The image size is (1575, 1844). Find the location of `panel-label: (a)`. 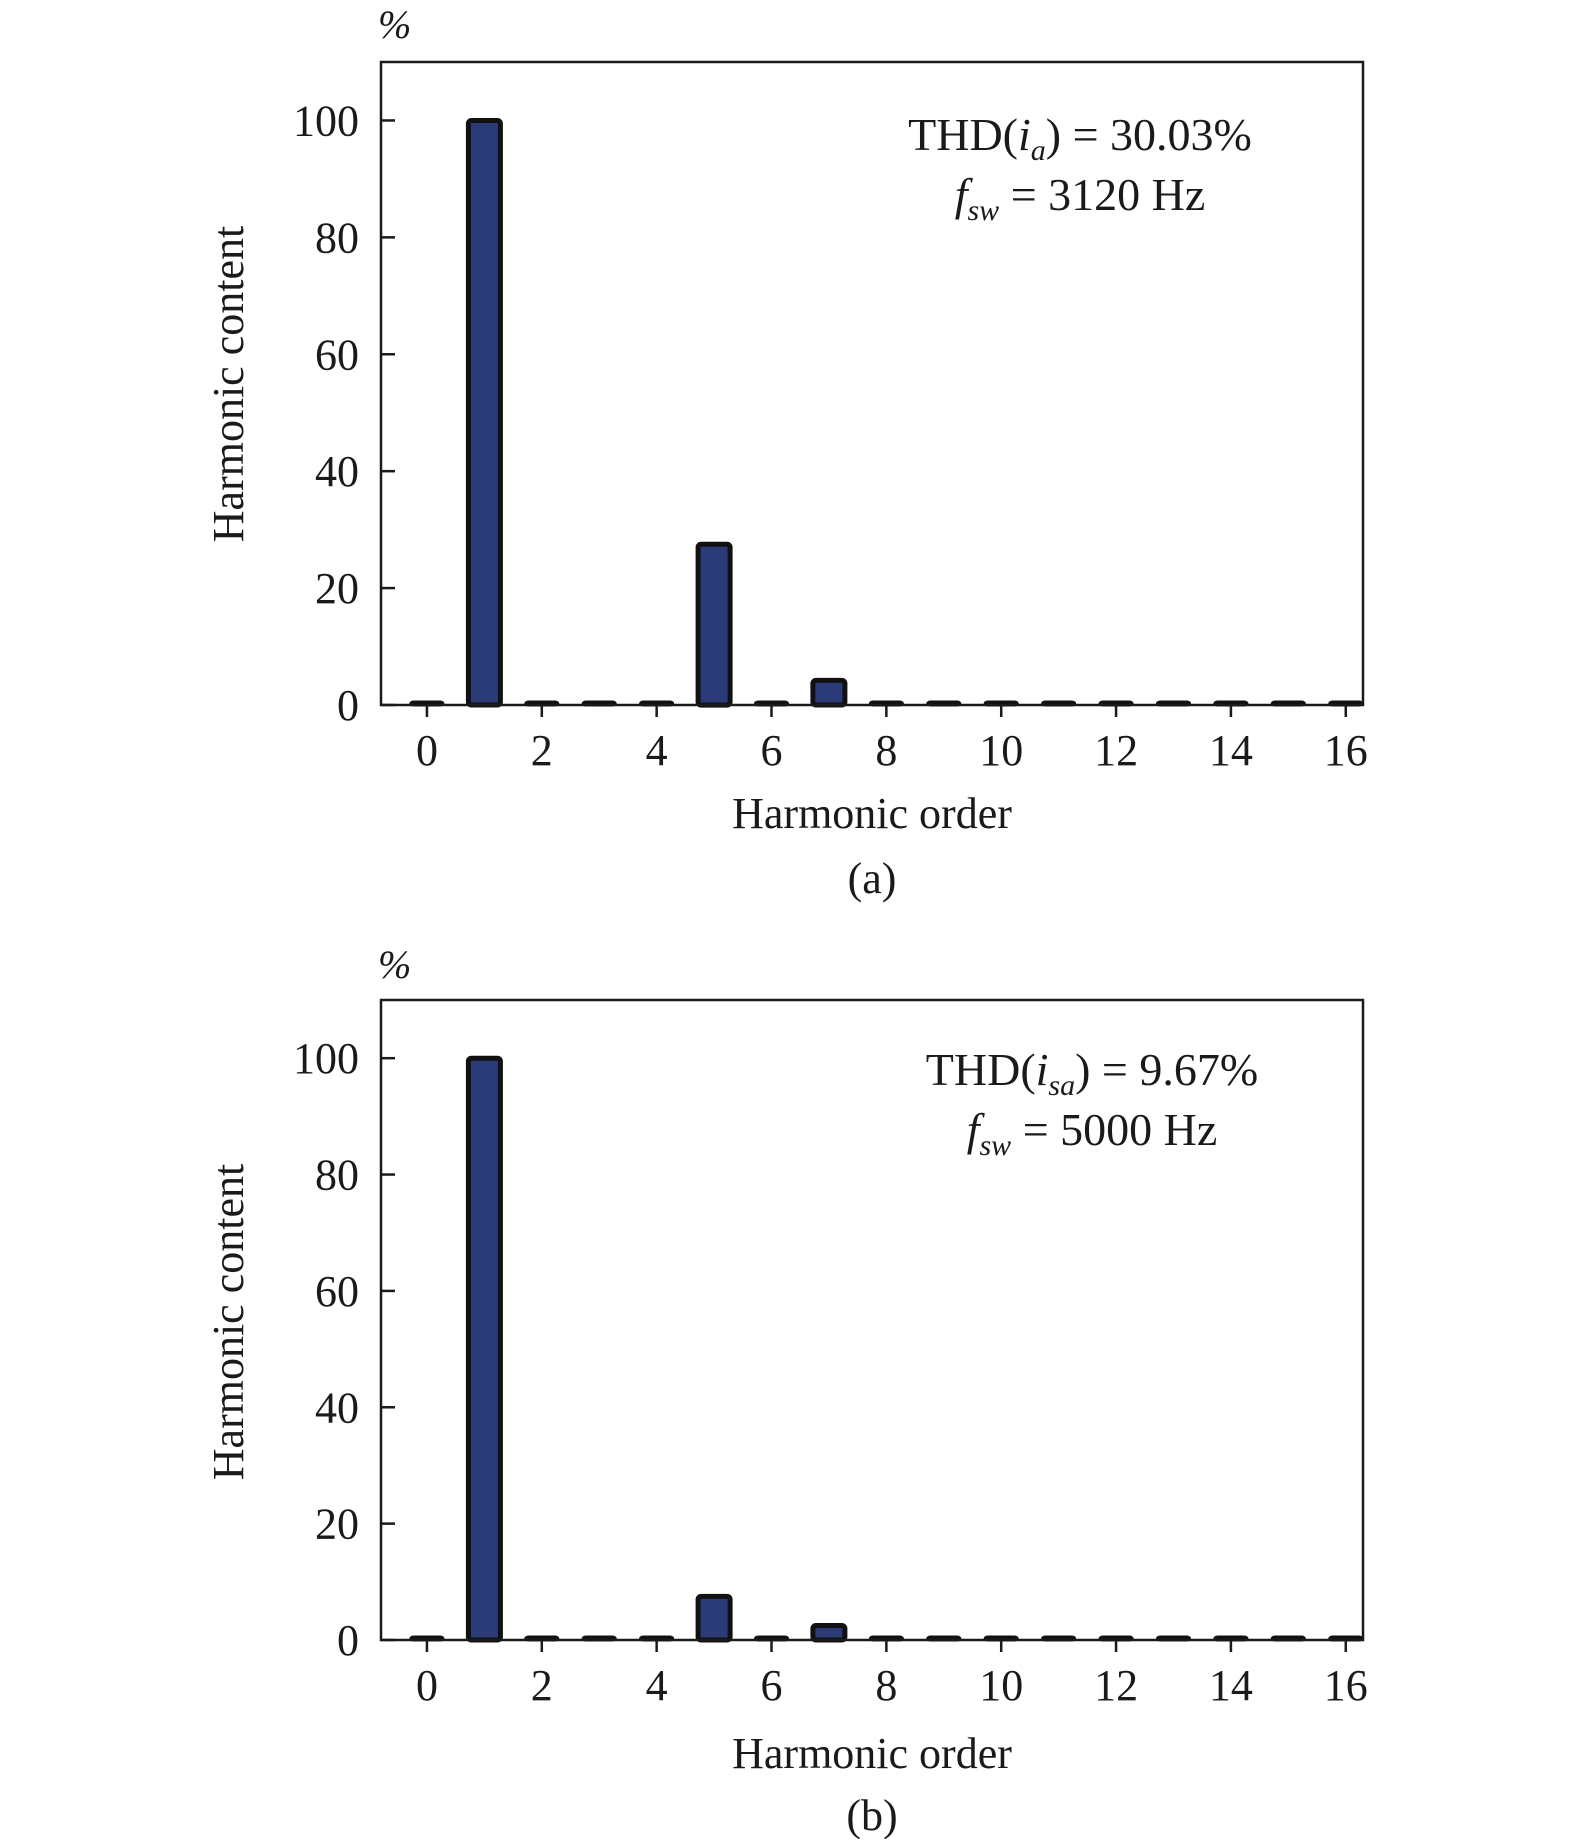

panel-label: (a) is located at coordinates (872, 878).